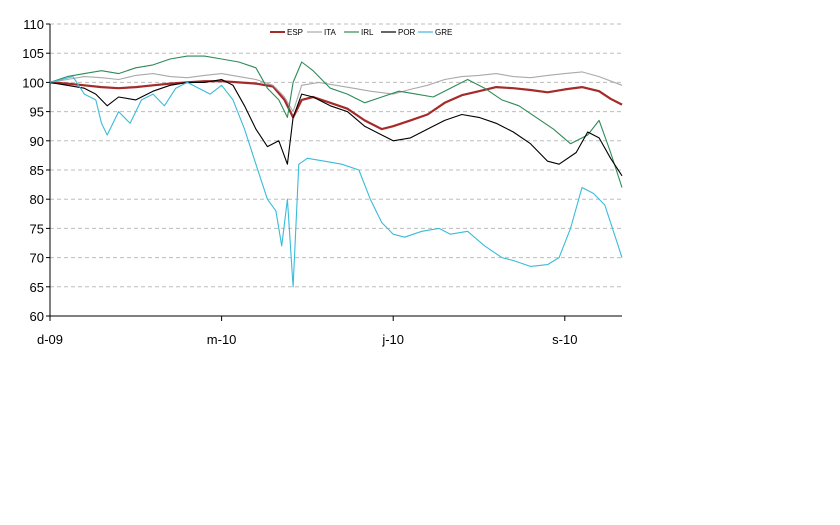 The width and height of the screenshot is (840, 525). I want to click on y-tick-label: 105, so click(33, 53).